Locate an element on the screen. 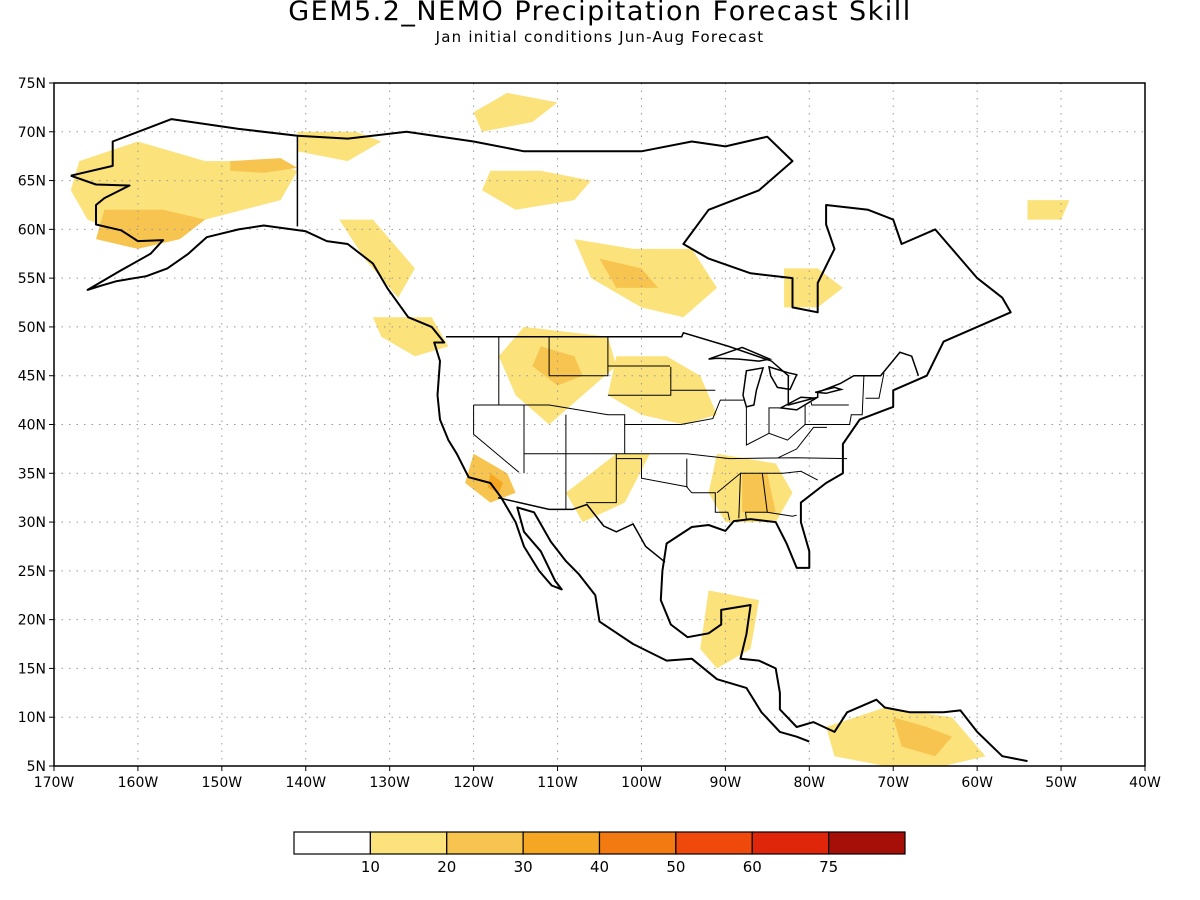 The image size is (1200, 900). colorbar-label: 30 is located at coordinates (523, 867).